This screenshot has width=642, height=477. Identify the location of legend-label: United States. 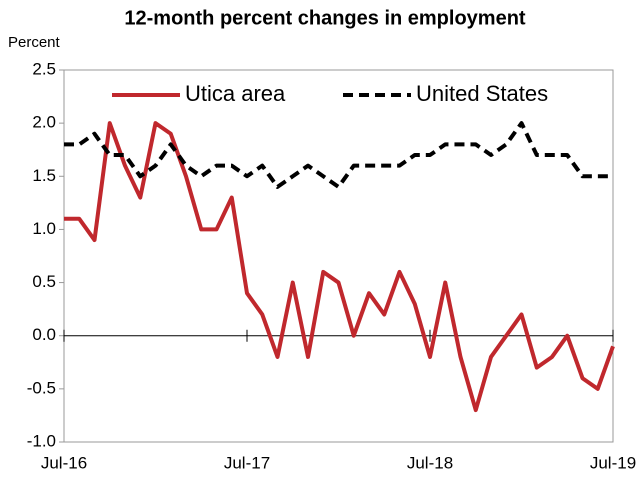
(482, 93).